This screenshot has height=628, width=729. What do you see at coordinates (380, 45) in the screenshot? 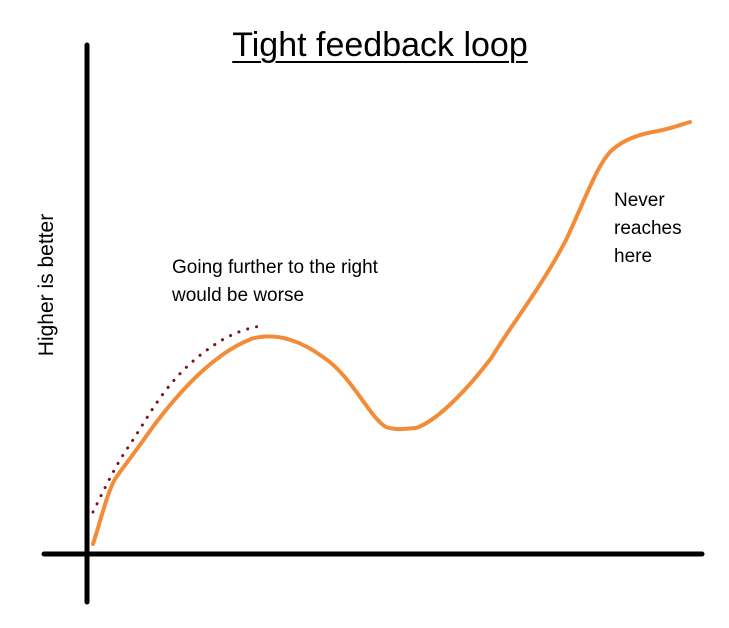
I see `diagram-title: Tight feedback loop` at bounding box center [380, 45].